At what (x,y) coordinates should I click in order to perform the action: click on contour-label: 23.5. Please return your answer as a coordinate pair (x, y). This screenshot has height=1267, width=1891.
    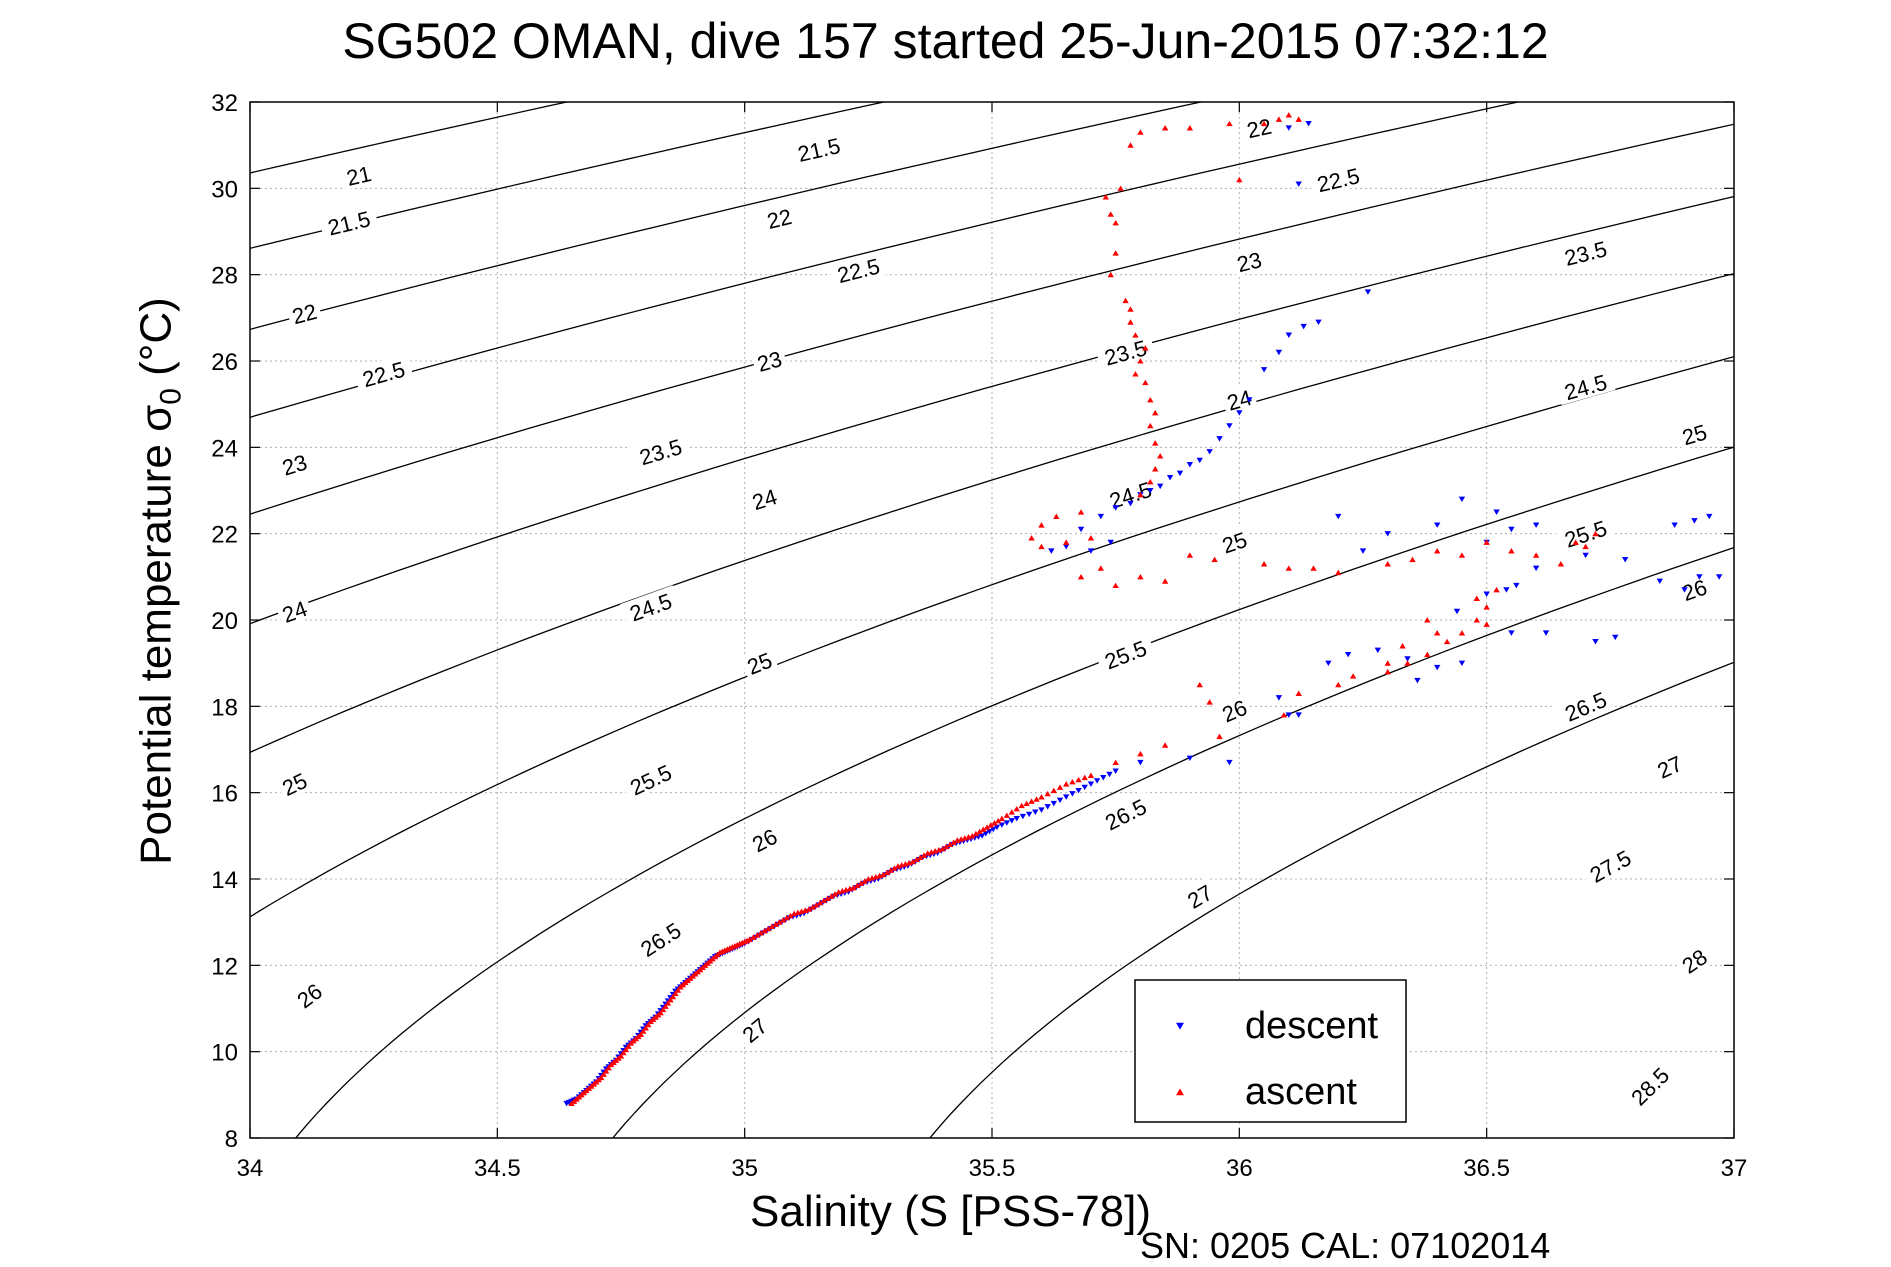
    Looking at the image, I should click on (1125, 351).